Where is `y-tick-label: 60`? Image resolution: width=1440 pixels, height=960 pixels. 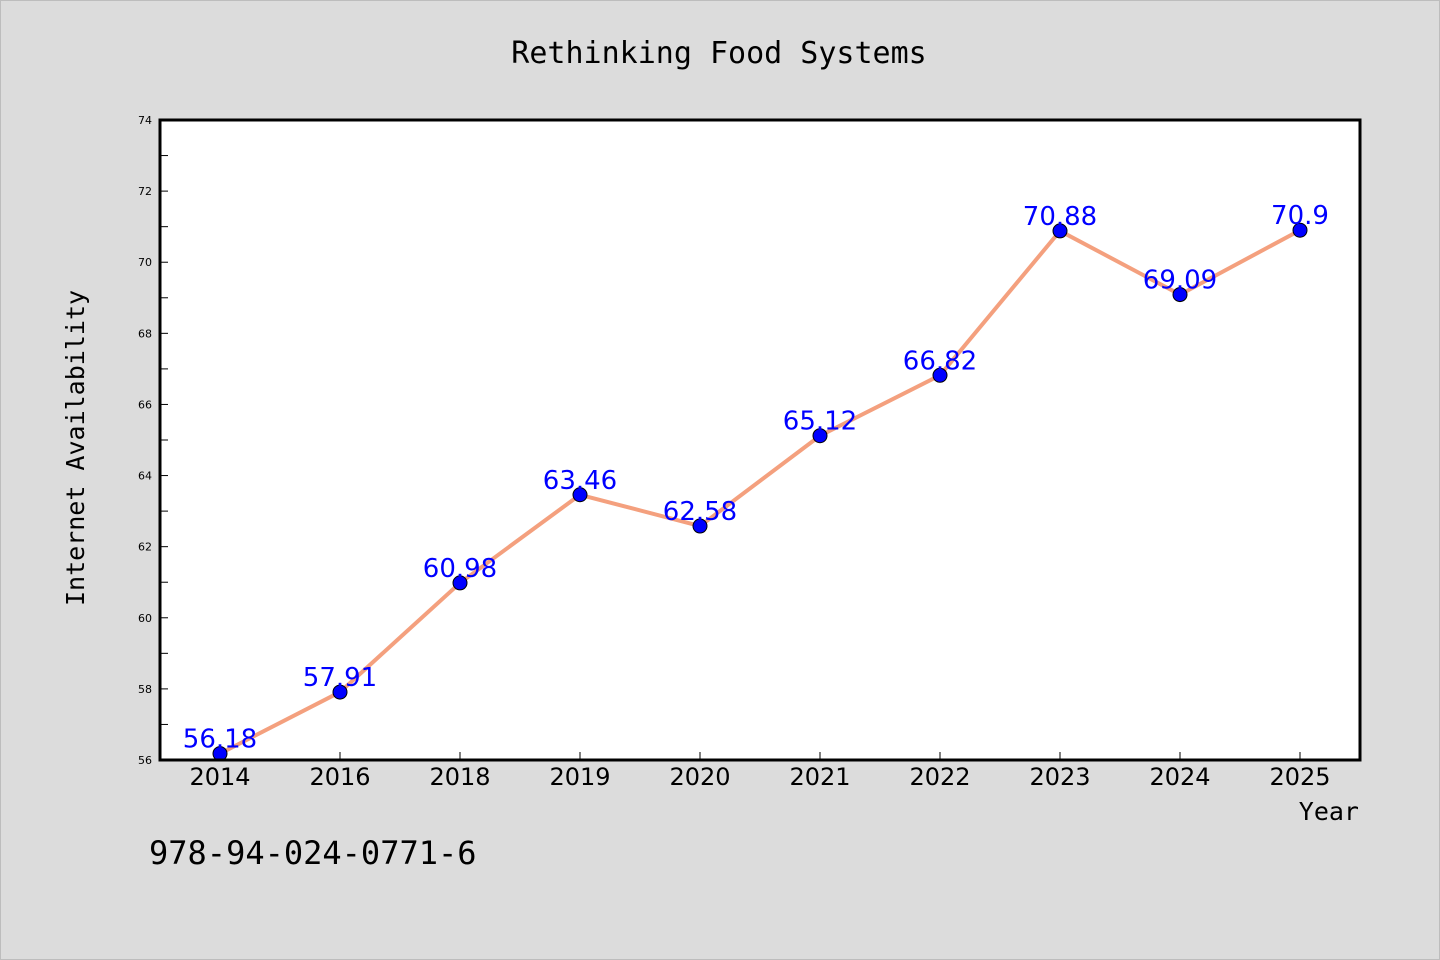
y-tick-label: 60 is located at coordinates (145, 618).